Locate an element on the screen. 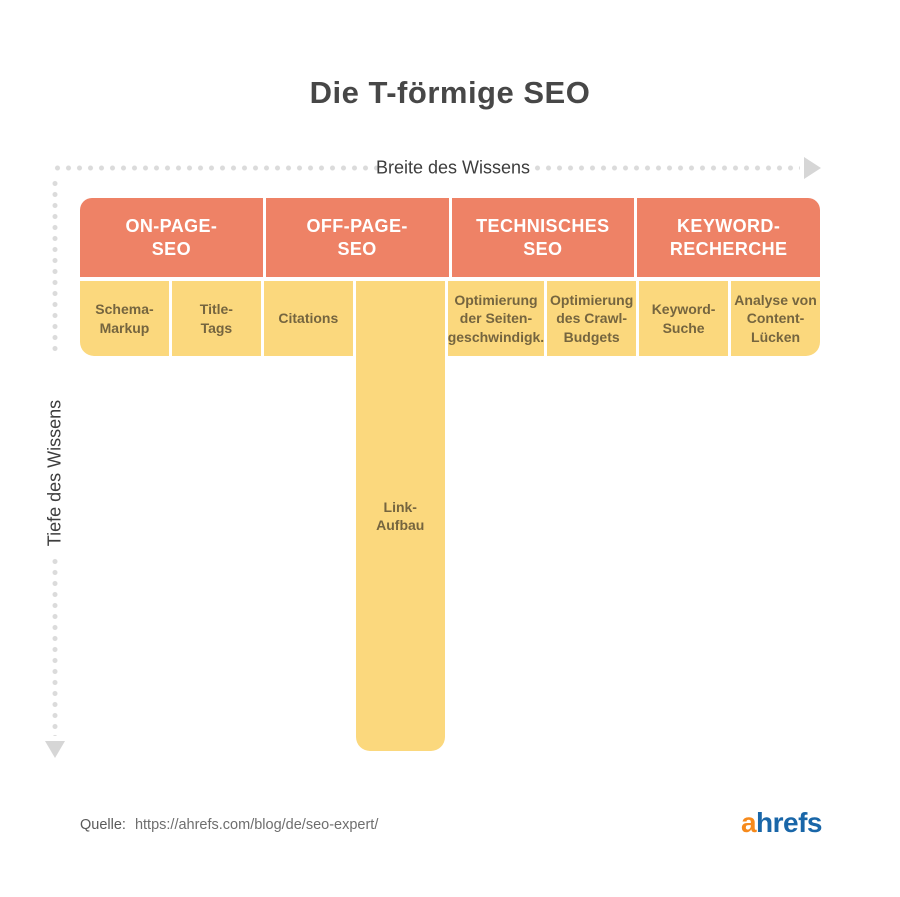 The width and height of the screenshot is (900, 897). ahrefs-logo-hrefs: hrefs is located at coordinates (789, 822).